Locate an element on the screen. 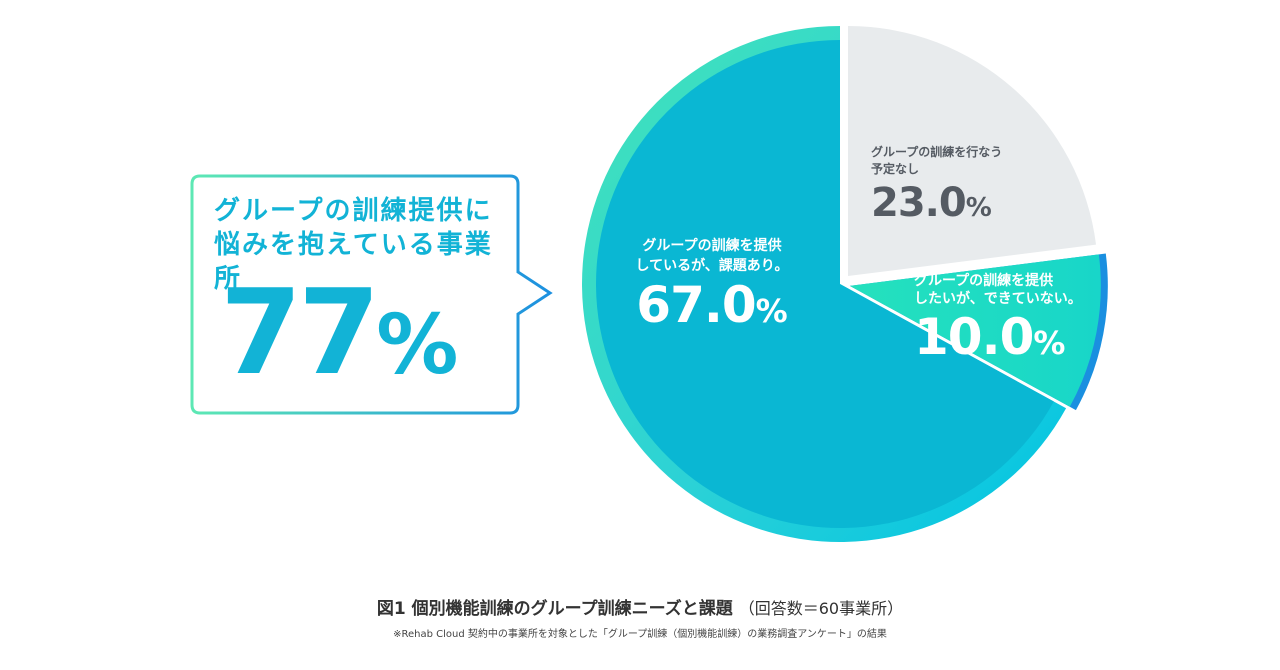 Image resolution: width=1280 pixels, height=670 pixels. slice-value-number: 67.0 is located at coordinates (696, 305).